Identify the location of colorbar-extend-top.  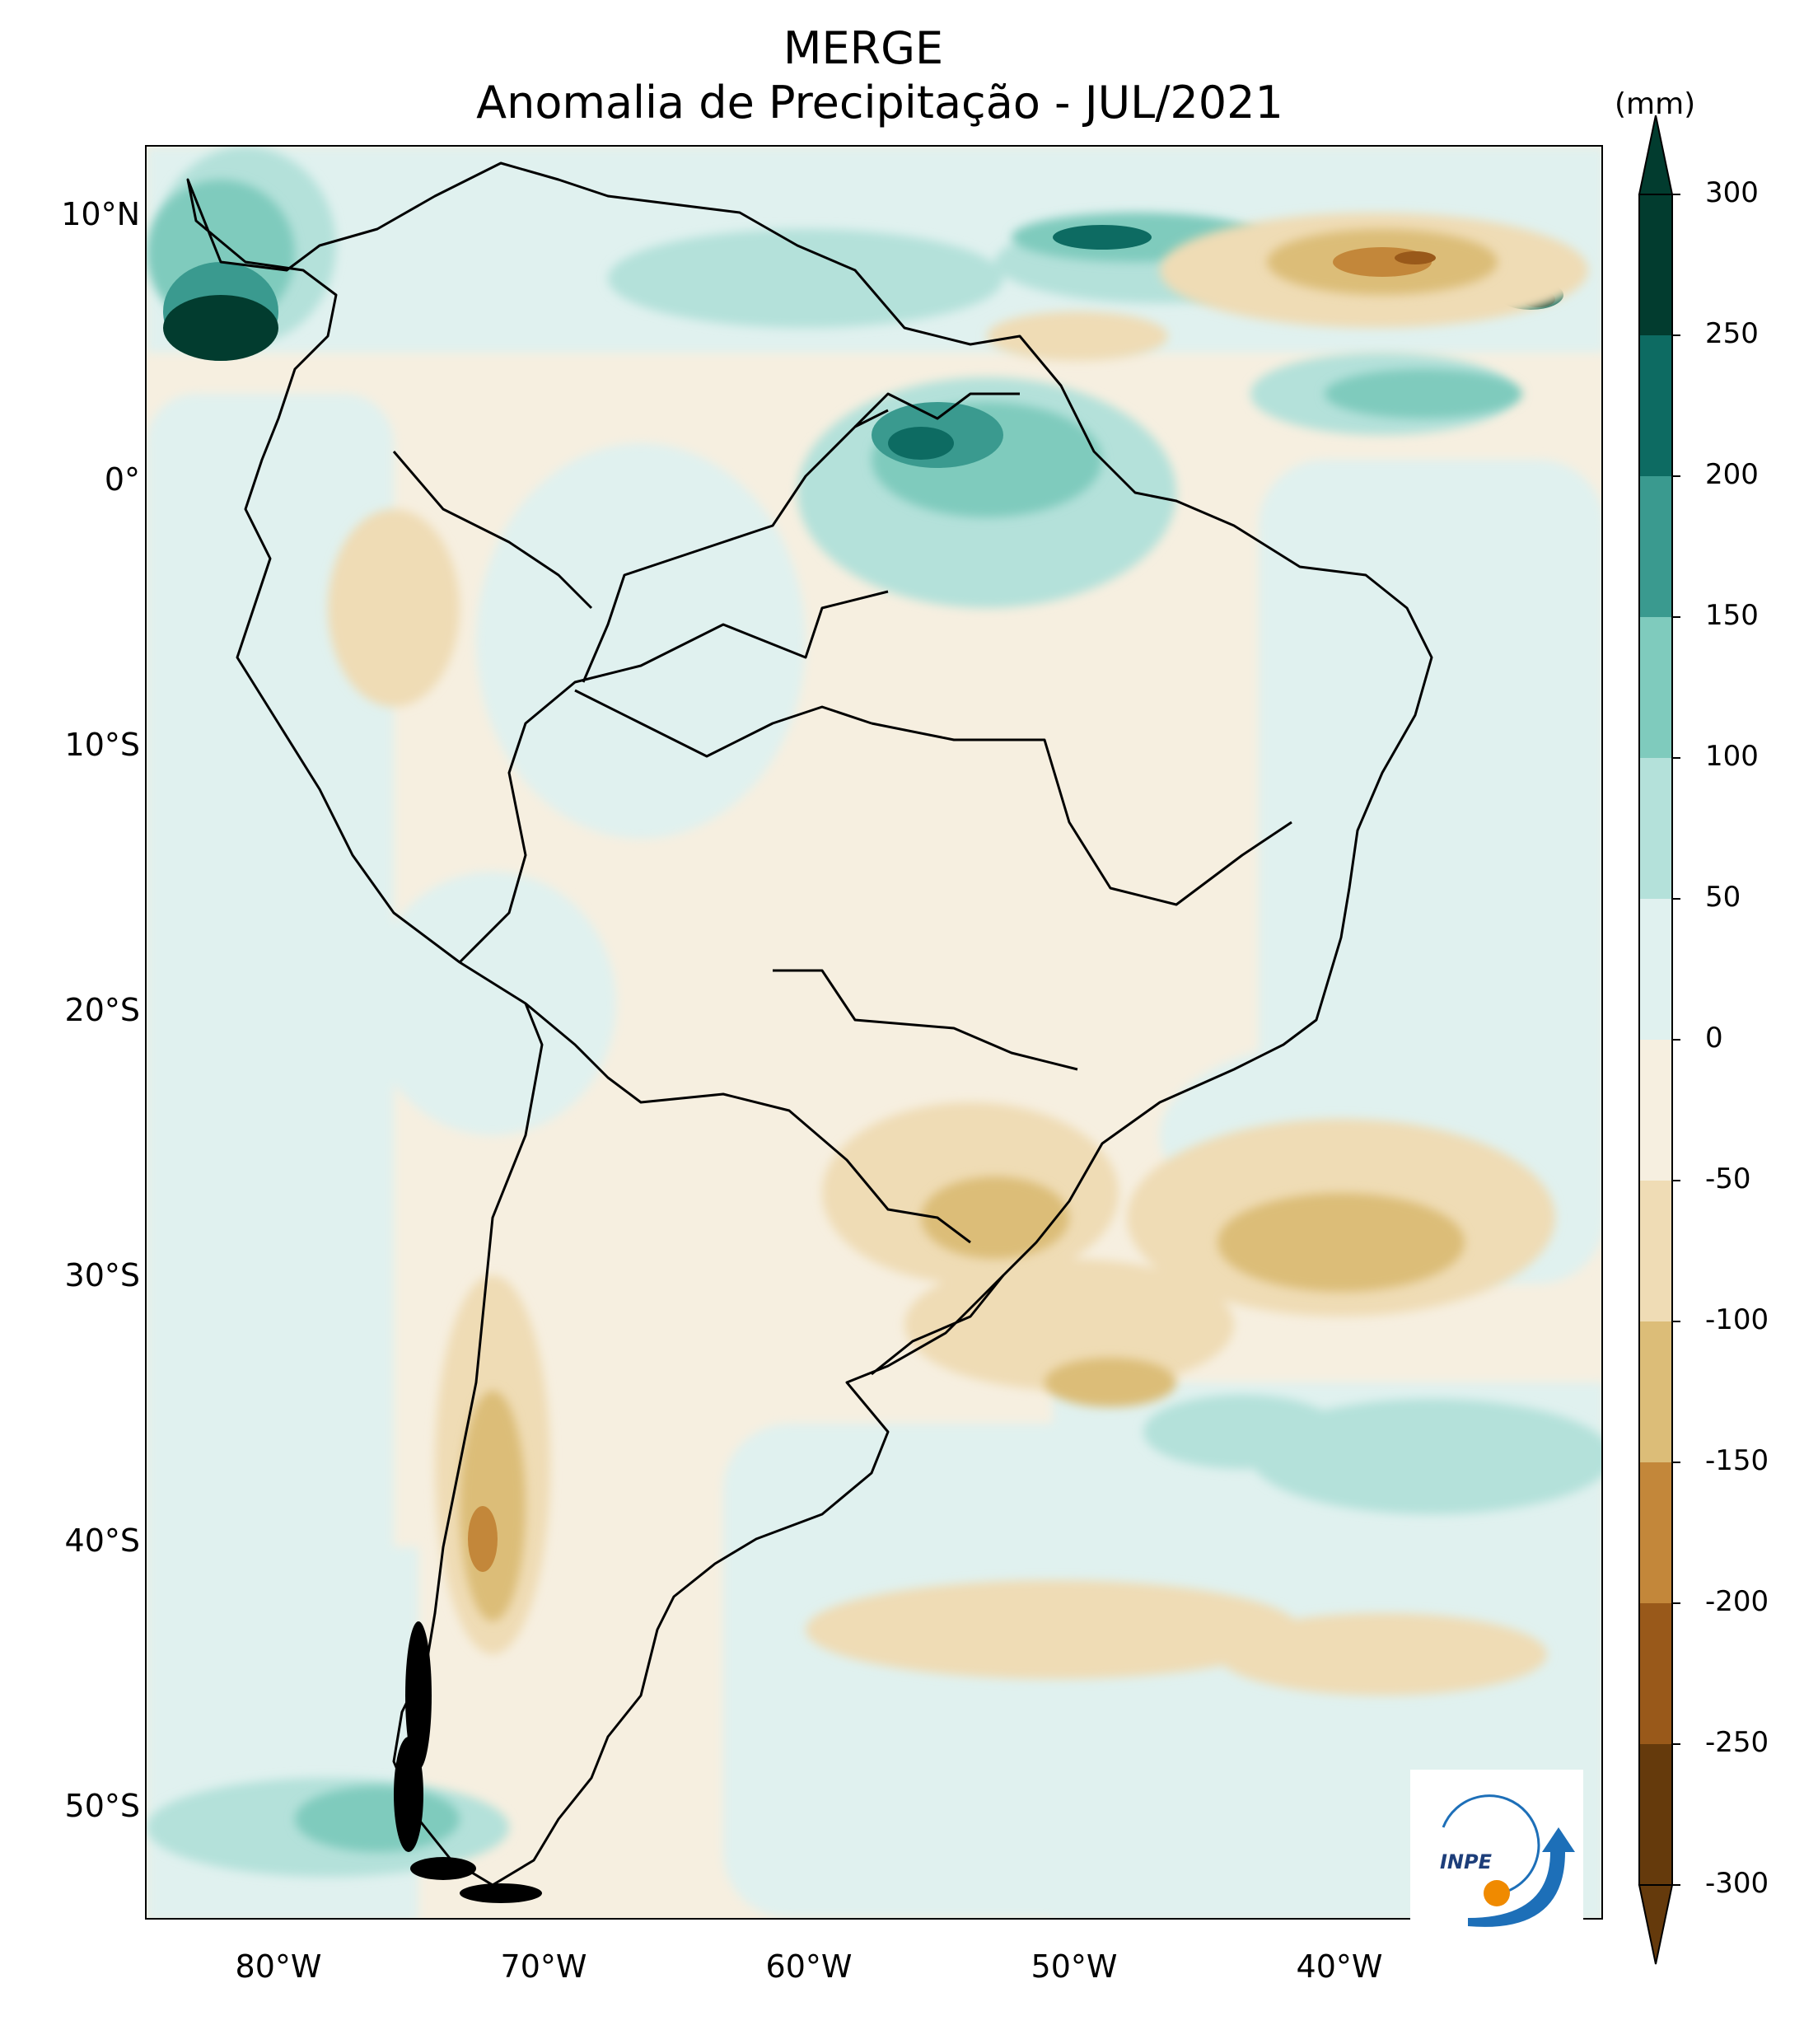
(1656, 155).